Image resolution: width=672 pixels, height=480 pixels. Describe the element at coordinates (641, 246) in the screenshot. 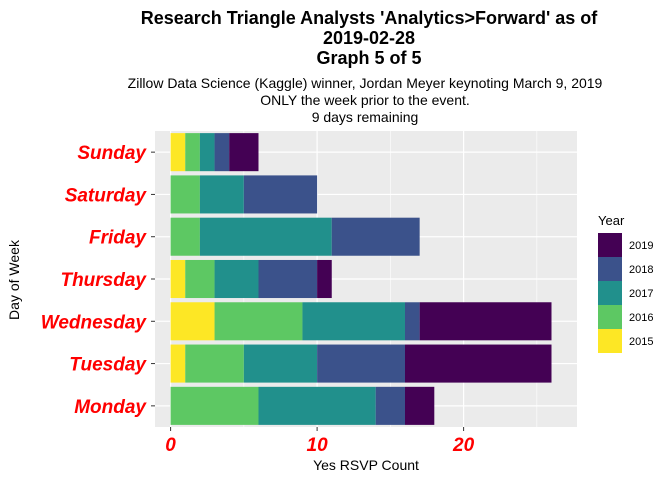

I see `legend-label-2019: 2019` at that location.